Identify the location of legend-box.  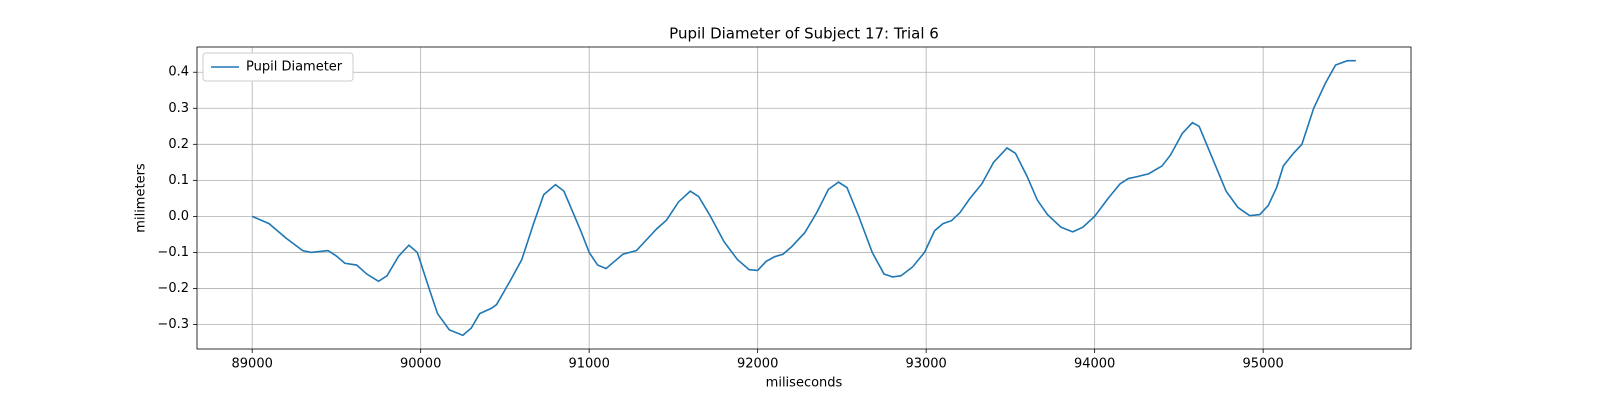
(278, 67).